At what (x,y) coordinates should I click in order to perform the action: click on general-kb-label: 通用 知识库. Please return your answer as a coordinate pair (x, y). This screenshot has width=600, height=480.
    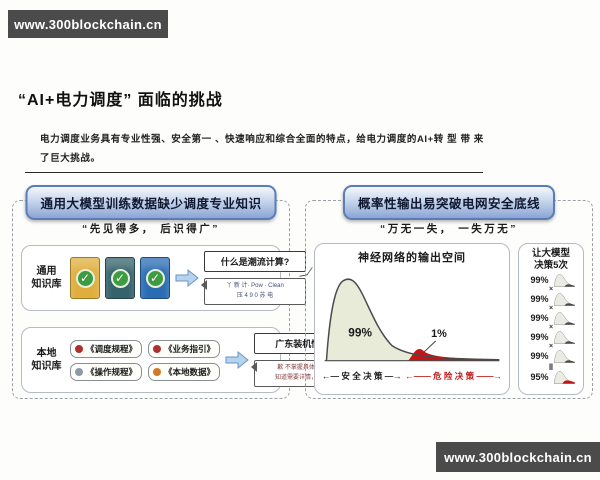
    Looking at the image, I should click on (46, 278).